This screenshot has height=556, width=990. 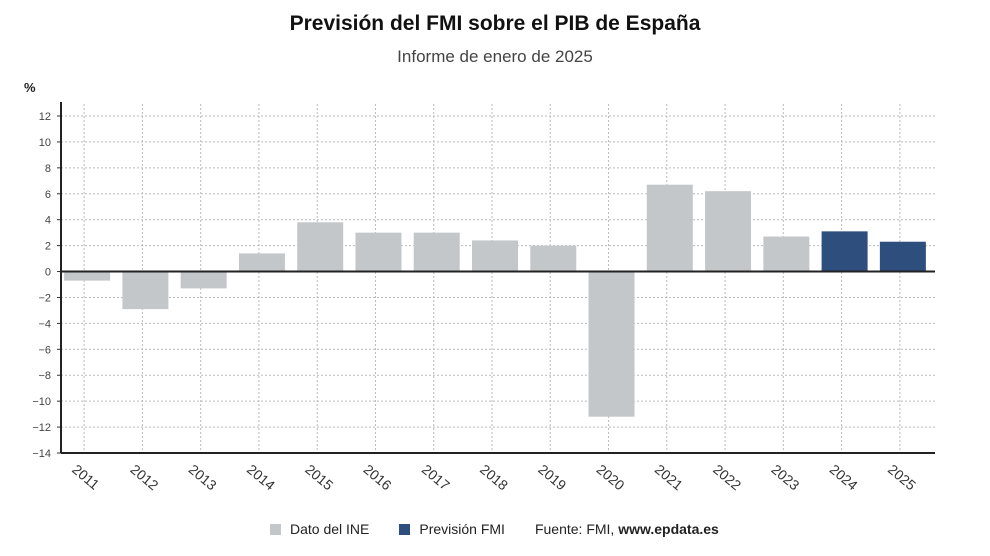 I want to click on bar-2011, so click(x=87, y=276).